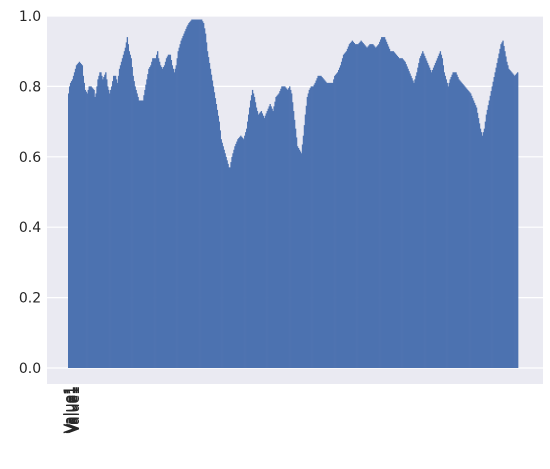 This screenshot has width=550, height=469. Describe the element at coordinates (30, 299) in the screenshot. I see `y-tick-label: 0.2` at that location.